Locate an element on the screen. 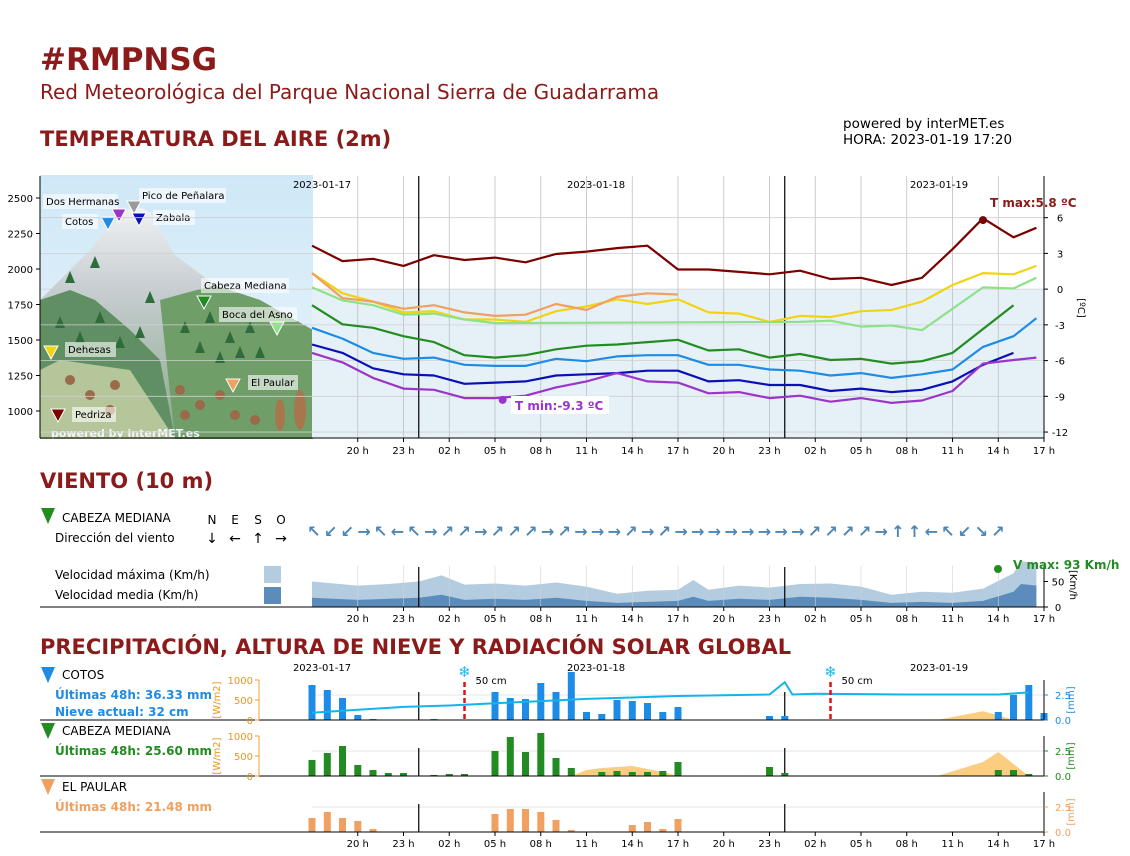  solar-tick-label: 0 is located at coordinates (250, 721).